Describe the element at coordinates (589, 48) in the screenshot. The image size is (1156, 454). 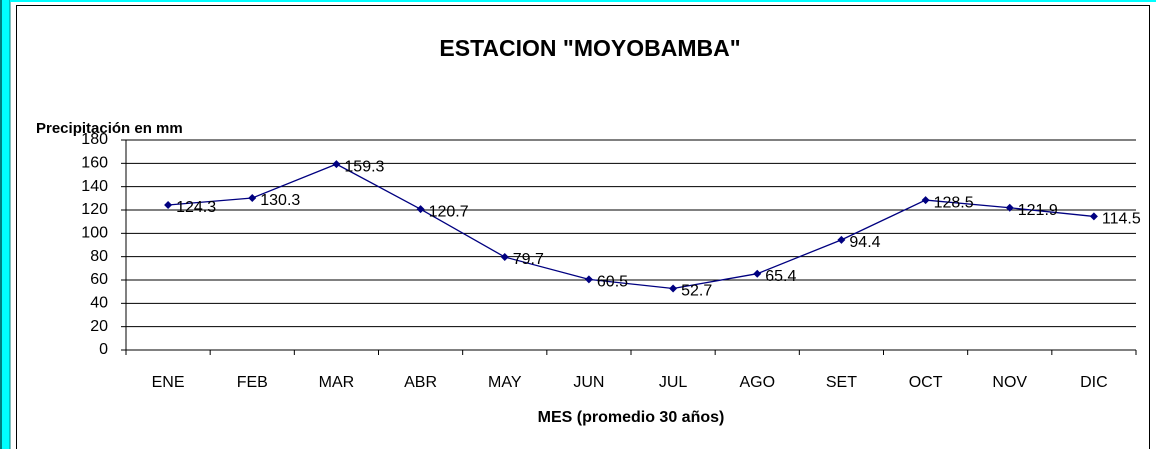
I see `chart-title: ESTACION "MOYOBAMBA"` at that location.